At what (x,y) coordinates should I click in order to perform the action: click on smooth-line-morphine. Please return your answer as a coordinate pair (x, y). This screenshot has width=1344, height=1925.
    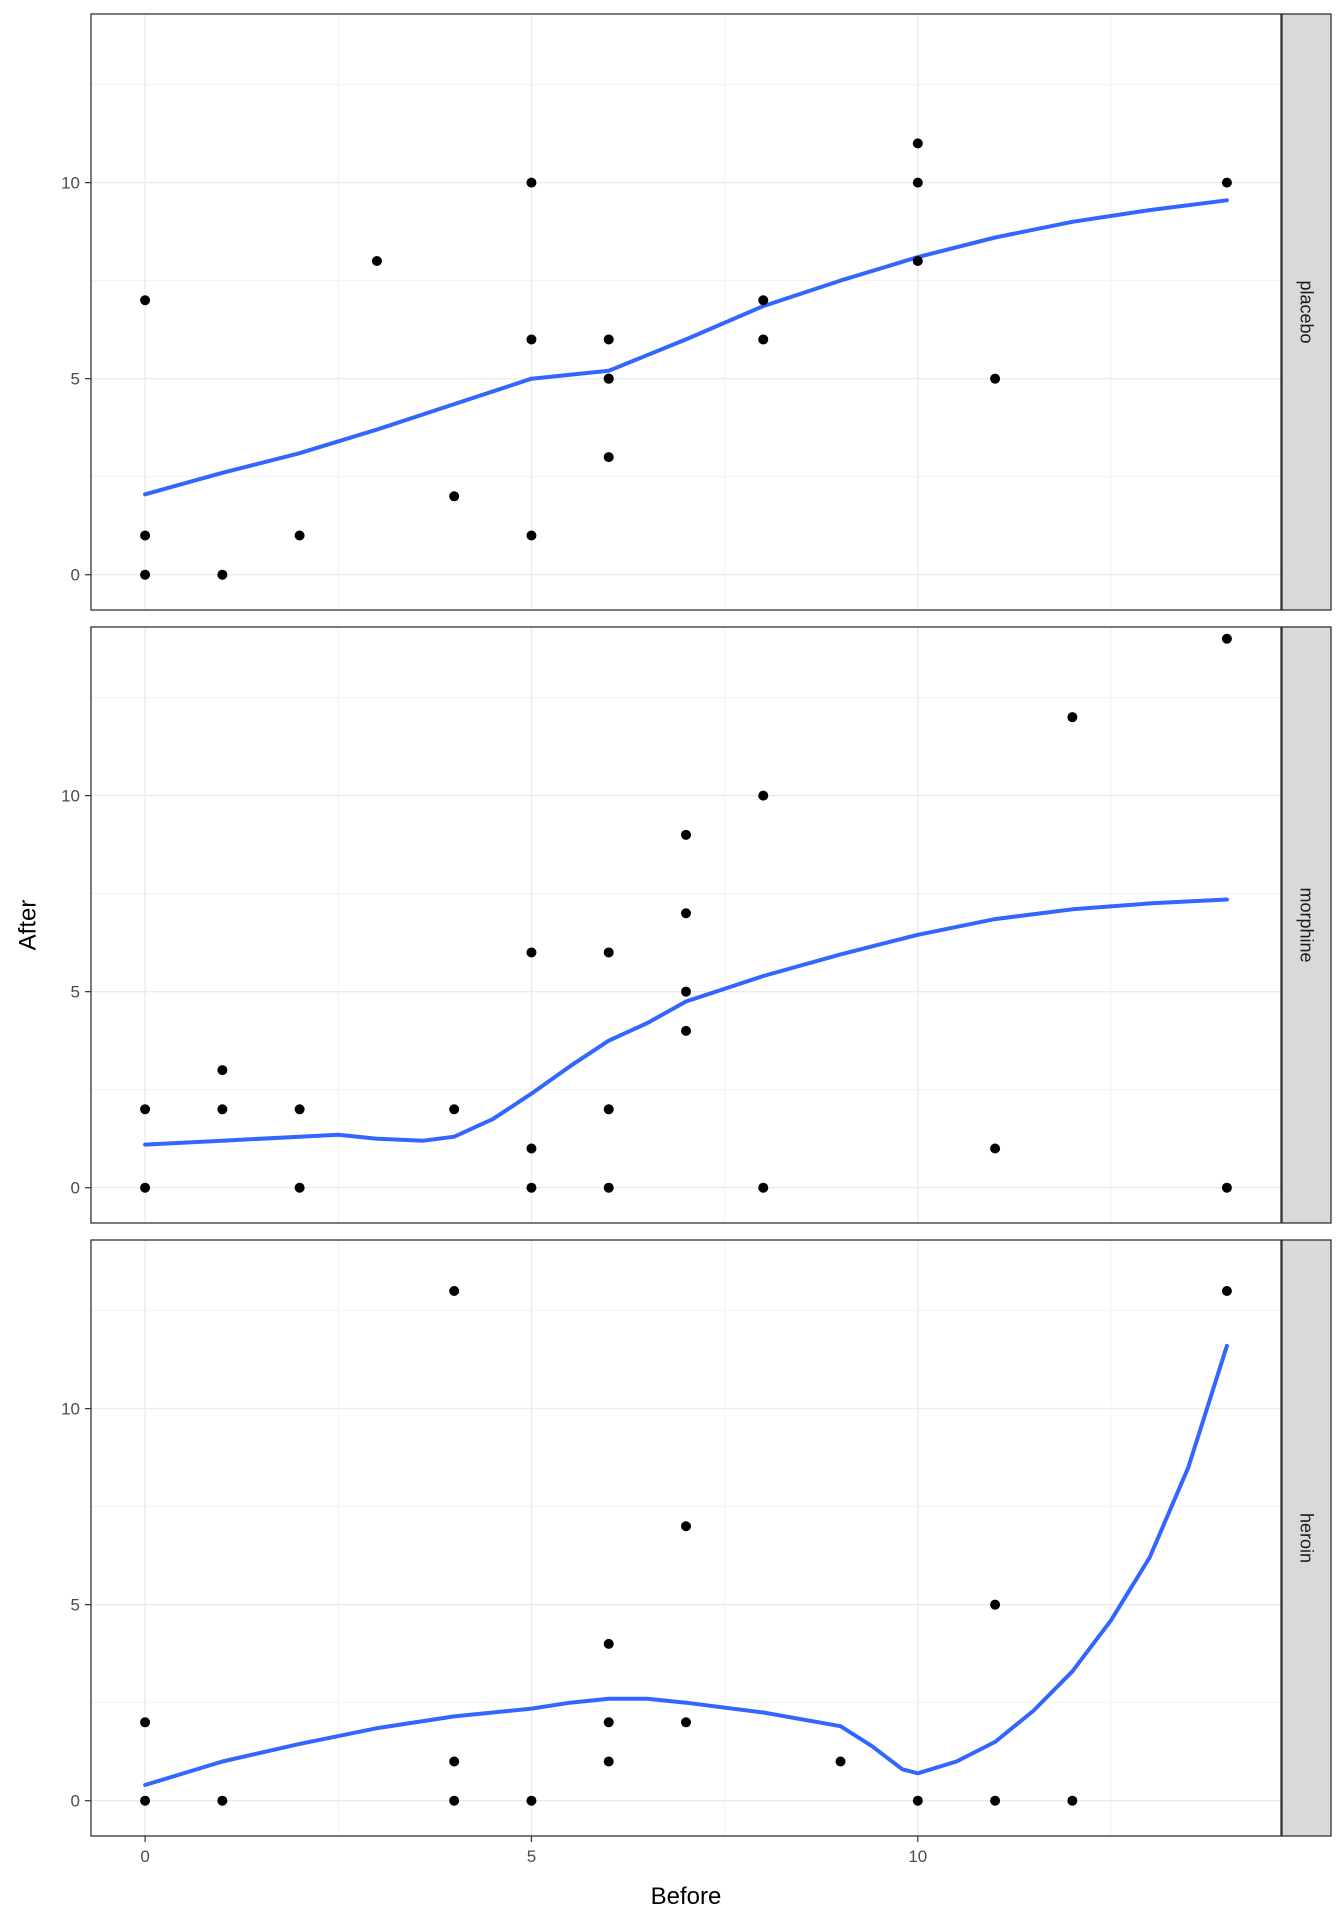
    Looking at the image, I should click on (686, 1022).